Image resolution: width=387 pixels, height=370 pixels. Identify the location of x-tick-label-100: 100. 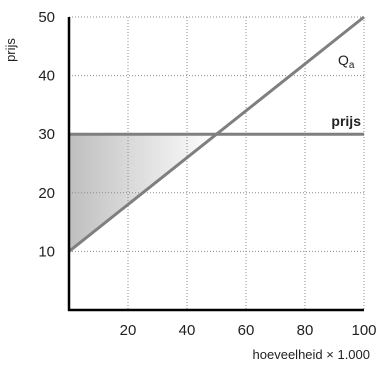
(363, 330).